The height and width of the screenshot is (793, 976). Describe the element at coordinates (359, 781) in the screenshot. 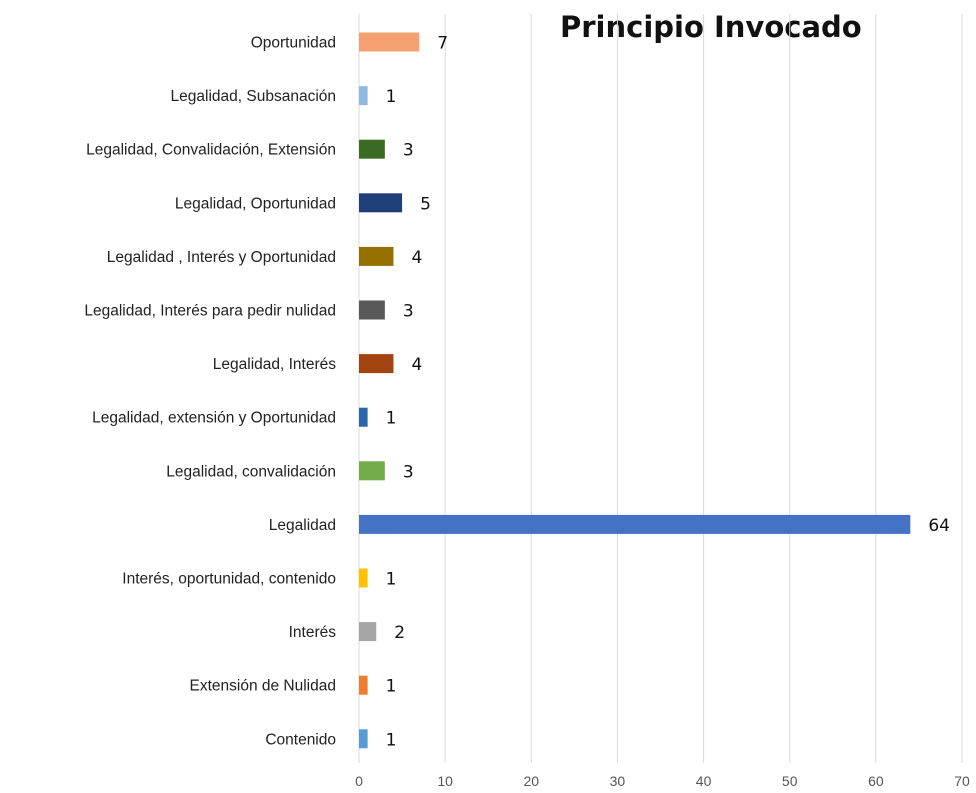

I see `x-tick-label: 0` at that location.